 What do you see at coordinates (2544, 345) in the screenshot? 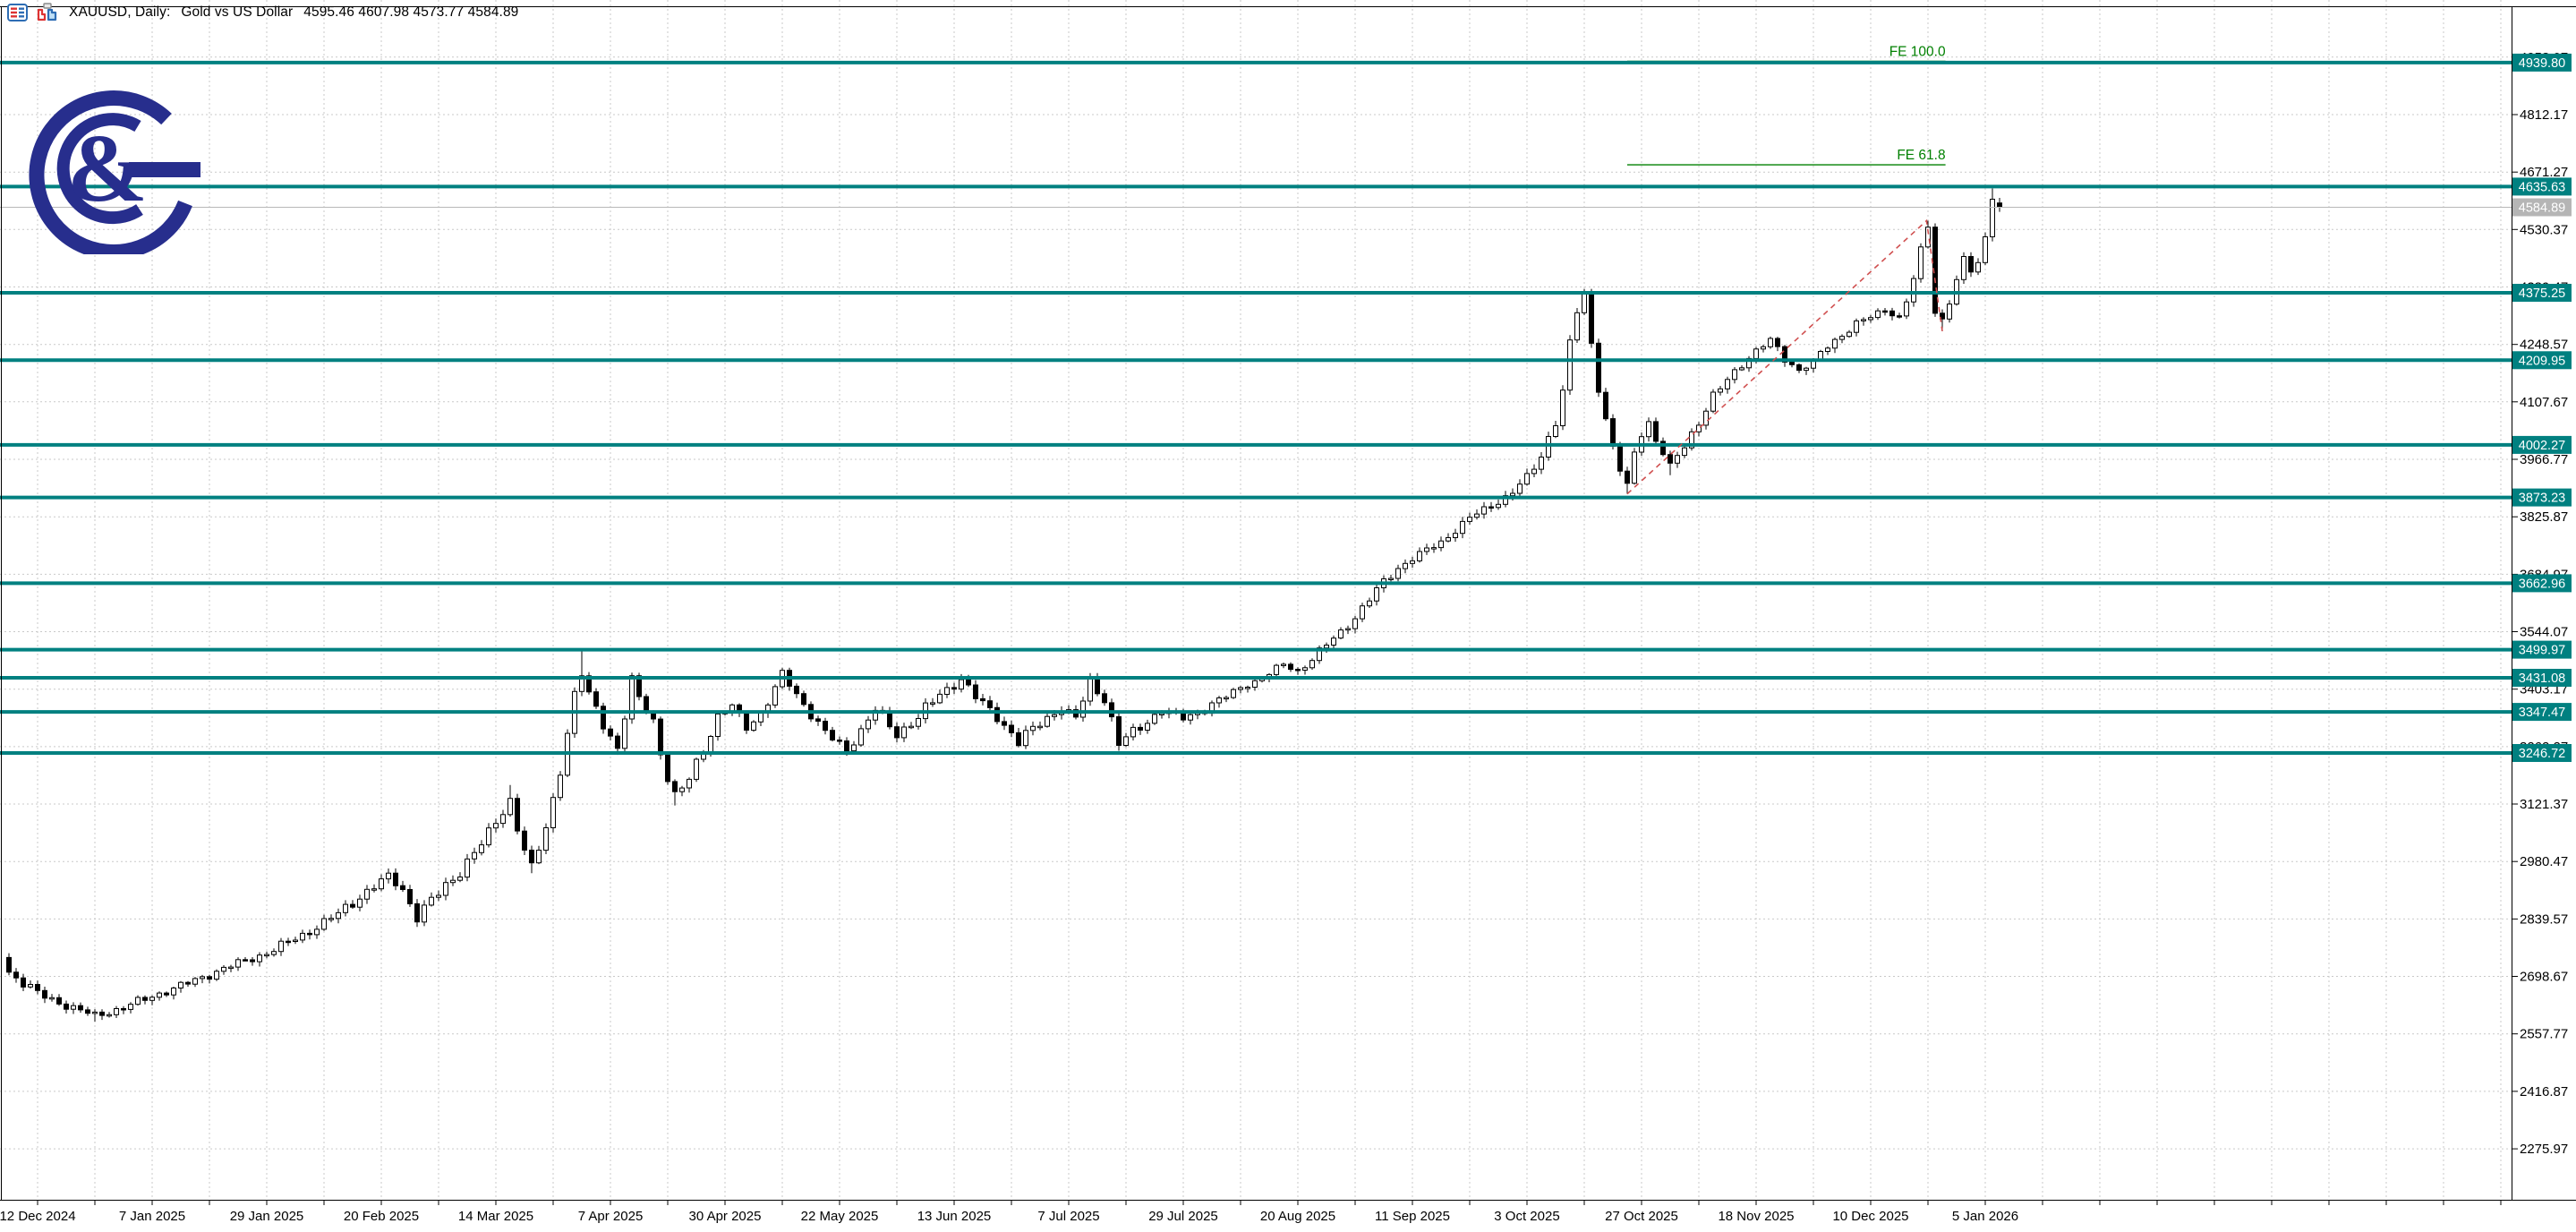
I see `price-tick-label: 4248.57` at bounding box center [2544, 345].